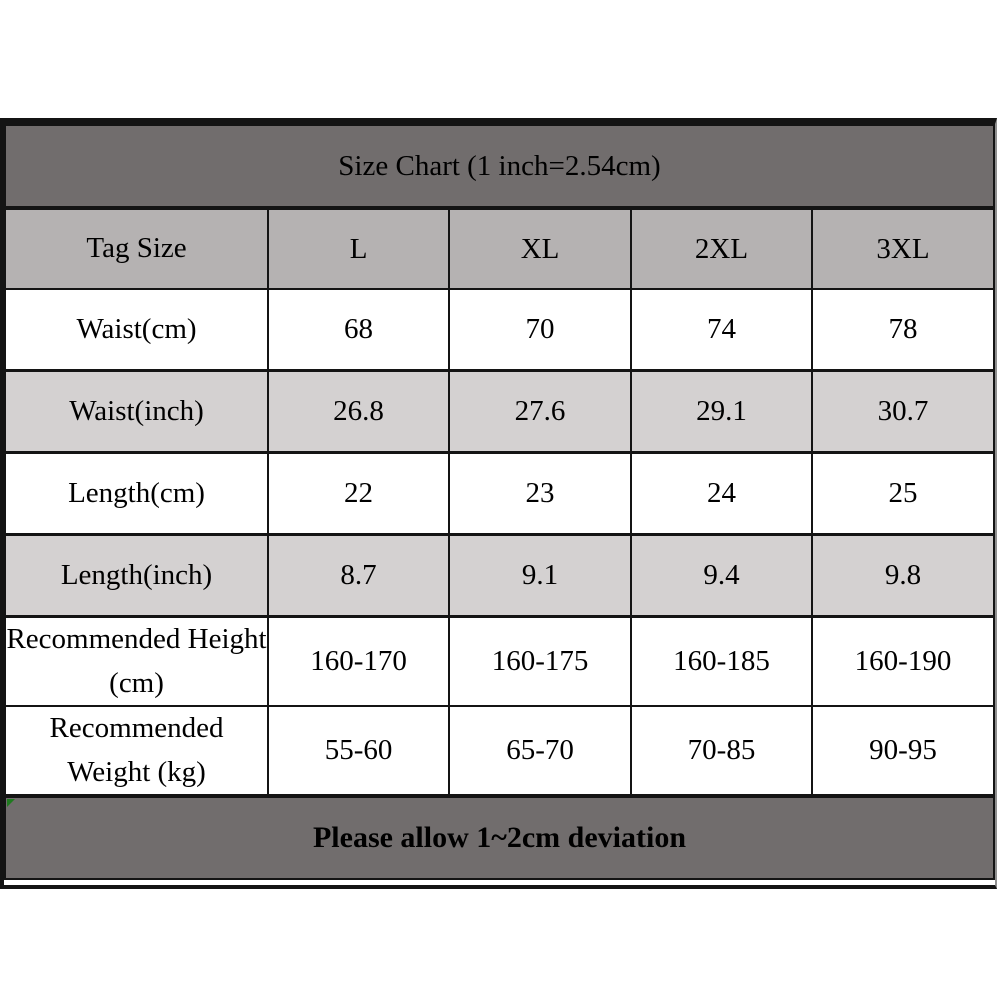 The height and width of the screenshot is (1001, 1001). I want to click on size-chart-title: Size Chart (1 inch=2.54cm), so click(499, 167).